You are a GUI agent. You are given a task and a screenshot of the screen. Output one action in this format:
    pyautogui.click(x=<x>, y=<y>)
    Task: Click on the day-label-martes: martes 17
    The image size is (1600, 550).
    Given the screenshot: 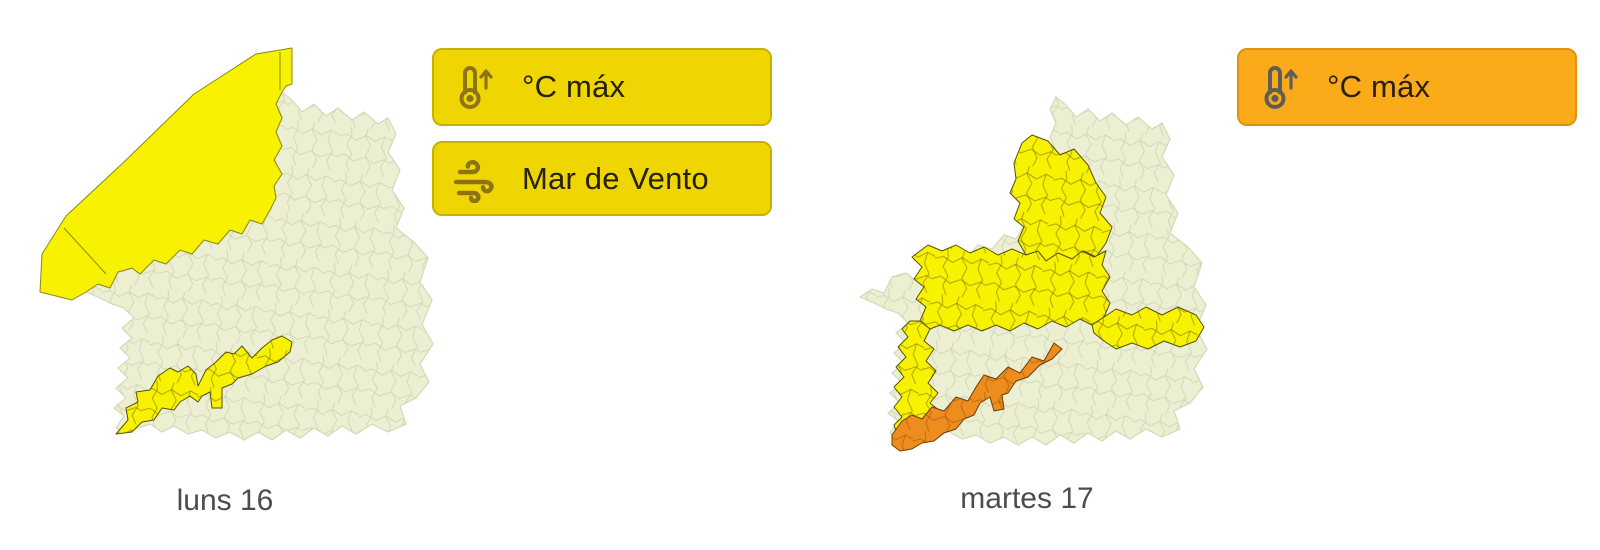 What is the action you would take?
    pyautogui.click(x=1027, y=498)
    